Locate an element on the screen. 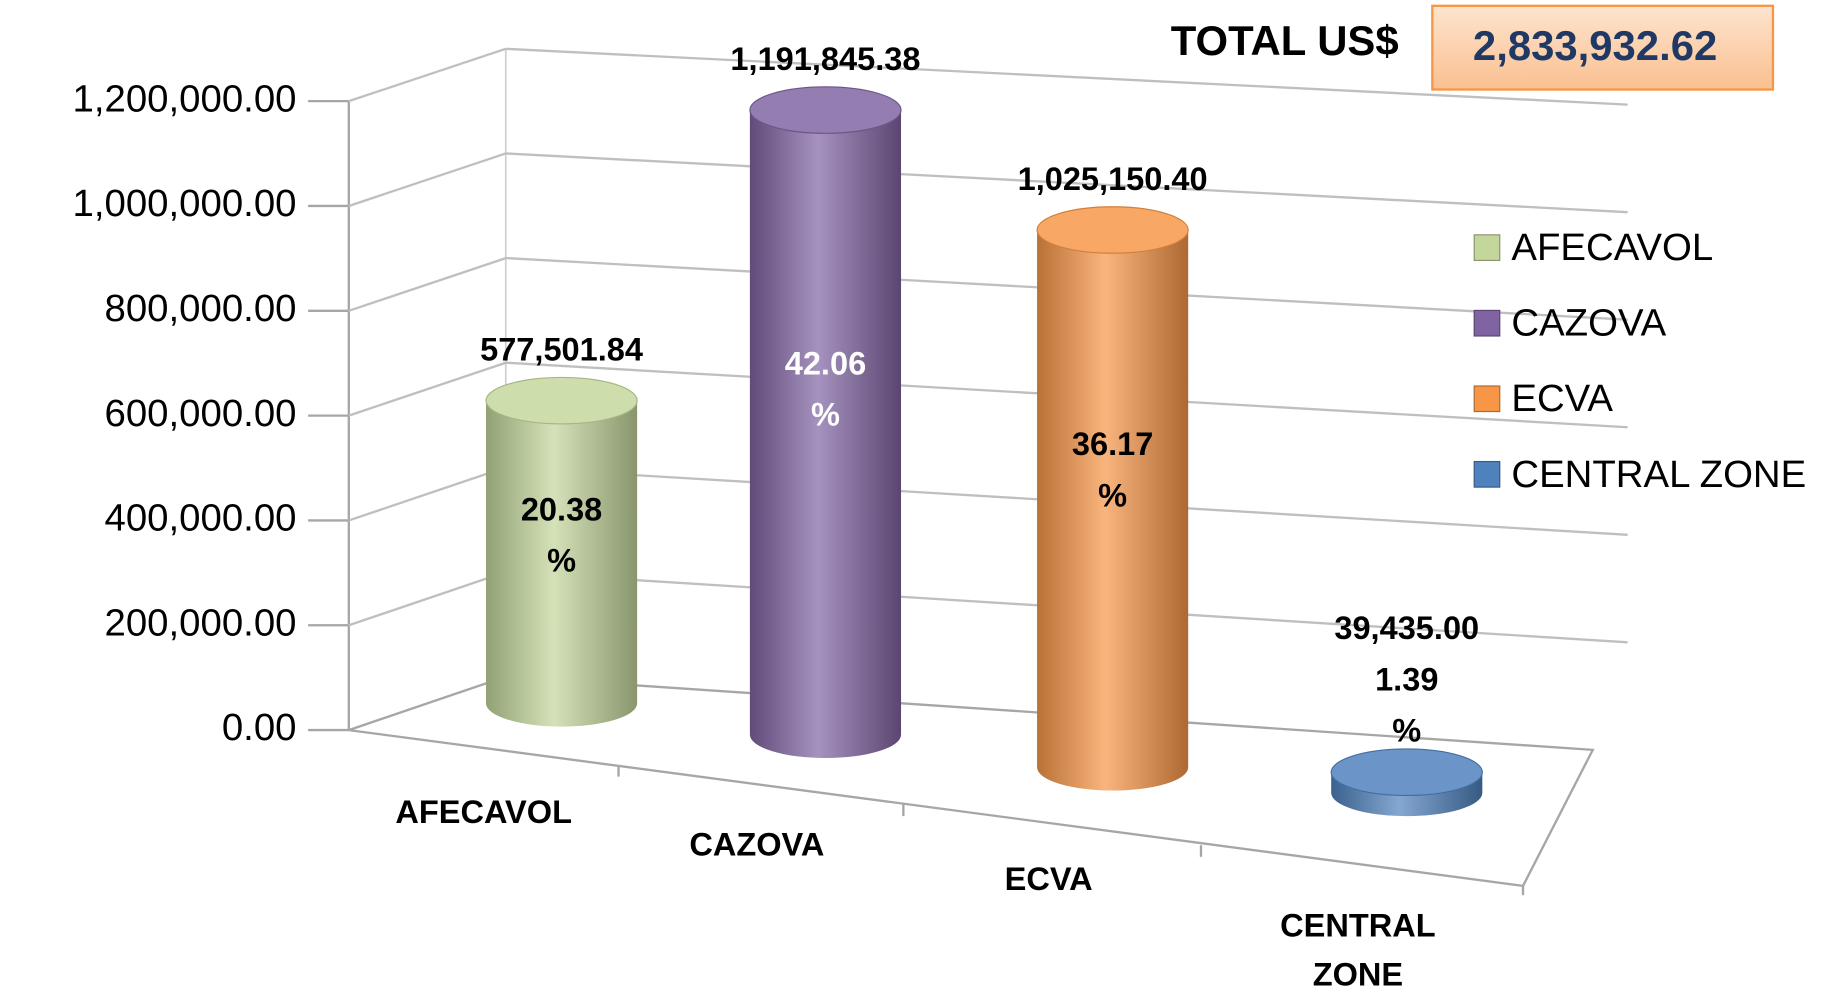  x-tick-label: ECVA is located at coordinates (1049, 879).